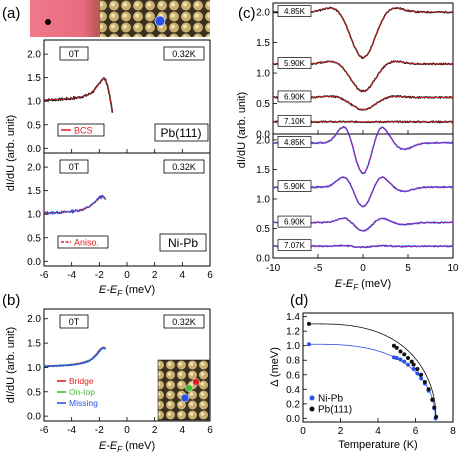  What do you see at coordinates (74, 322) in the screenshot?
I see `panel-b-field: 0T` at bounding box center [74, 322].